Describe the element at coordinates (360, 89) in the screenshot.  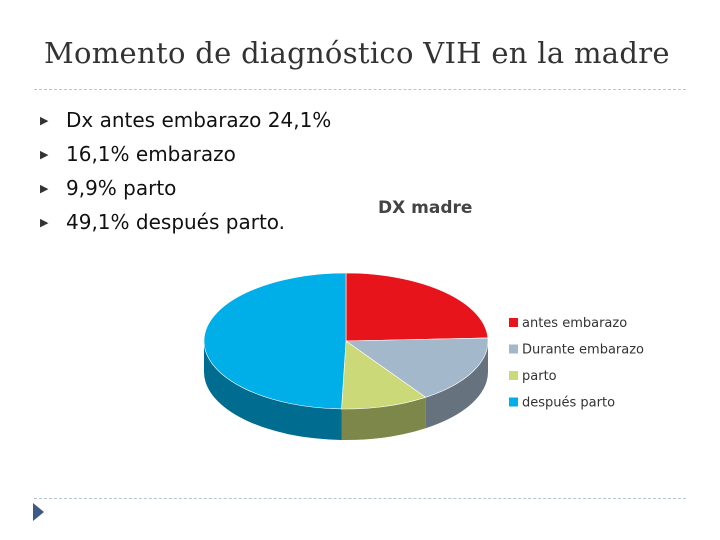
I see `top-divider` at that location.